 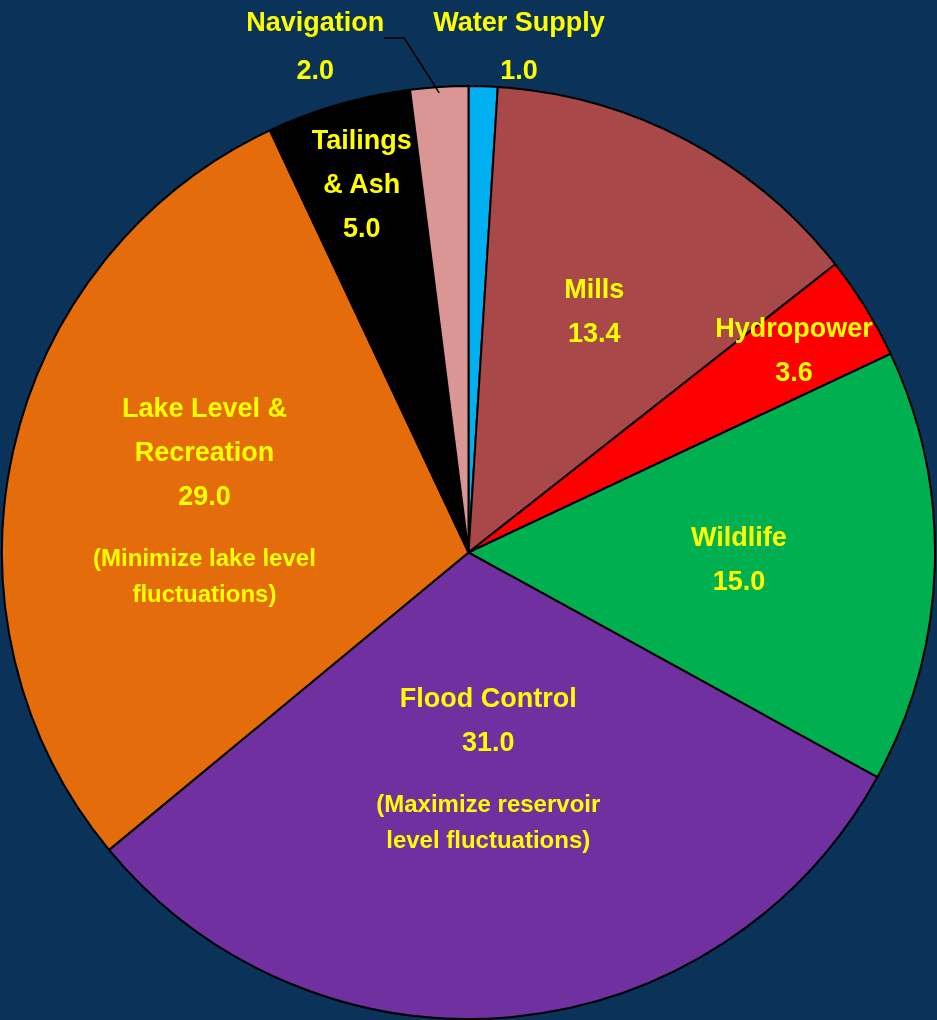 What do you see at coordinates (794, 372) in the screenshot?
I see `data-label: 3.6` at bounding box center [794, 372].